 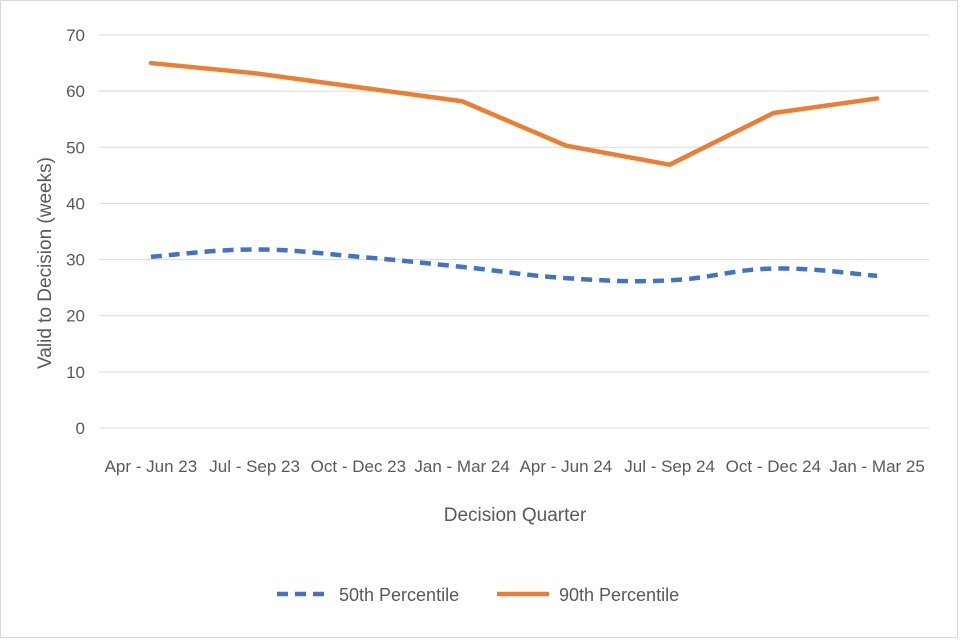 What do you see at coordinates (669, 466) in the screenshot?
I see `x-tick-label: Jul - Sep 24` at bounding box center [669, 466].